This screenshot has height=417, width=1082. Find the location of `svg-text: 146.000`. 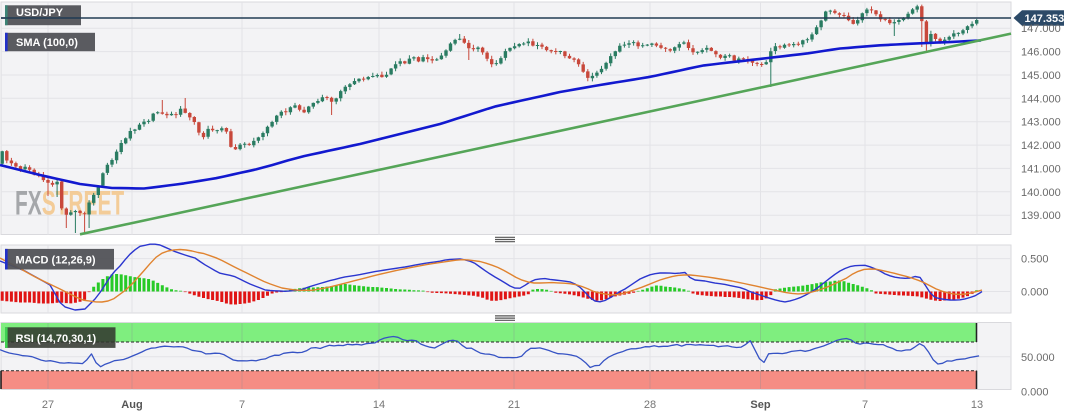

svg-text: 146.000 is located at coordinates (1041, 53).